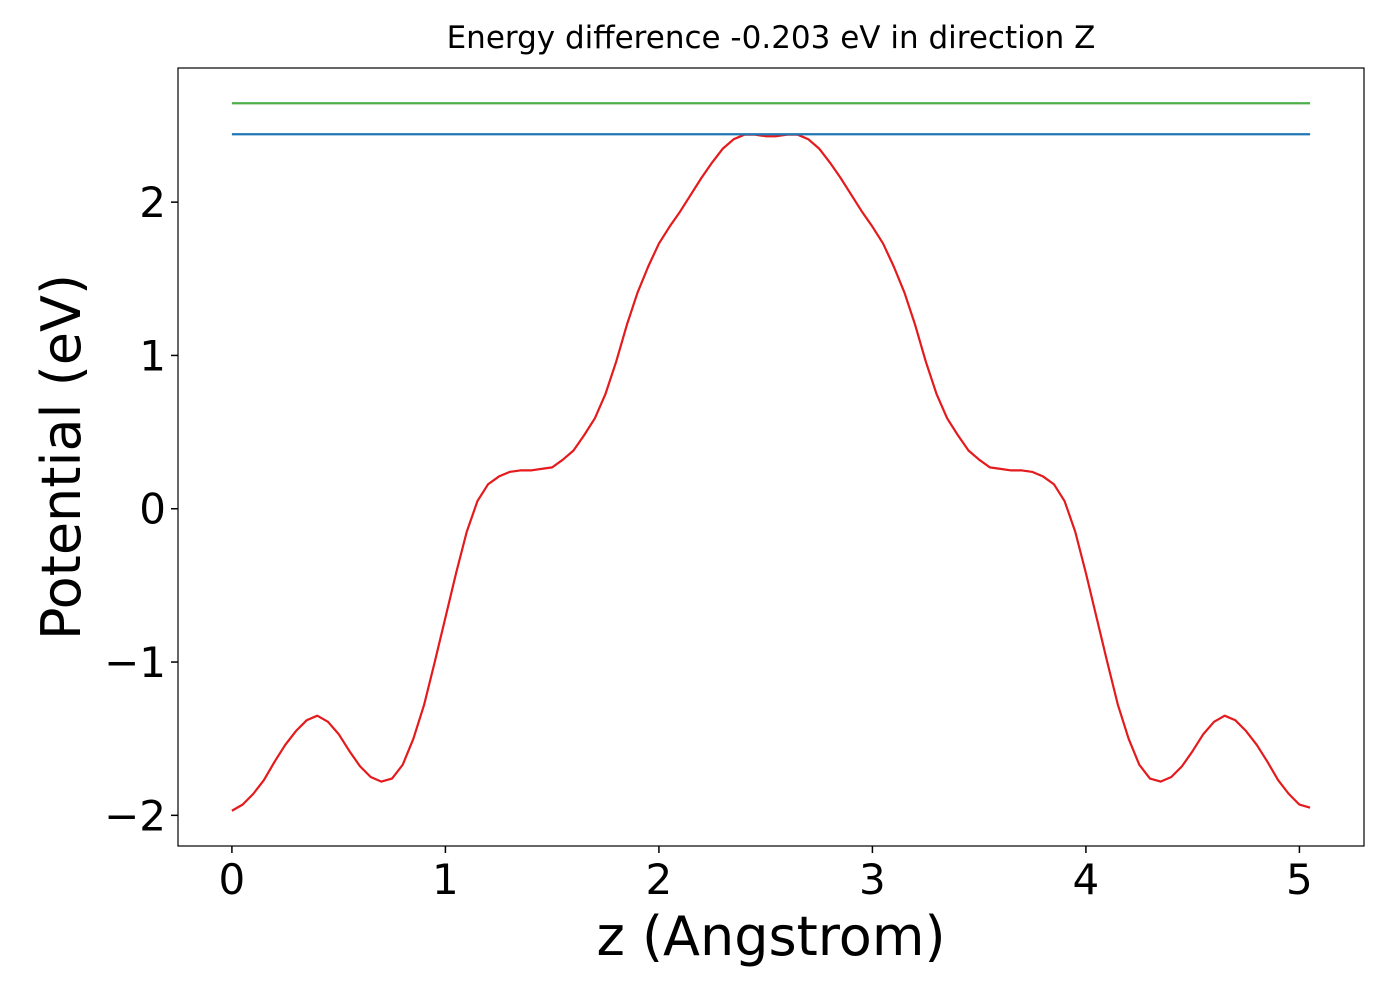 This screenshot has width=1400, height=1000. I want to click on y-tick-label: 1, so click(152, 355).